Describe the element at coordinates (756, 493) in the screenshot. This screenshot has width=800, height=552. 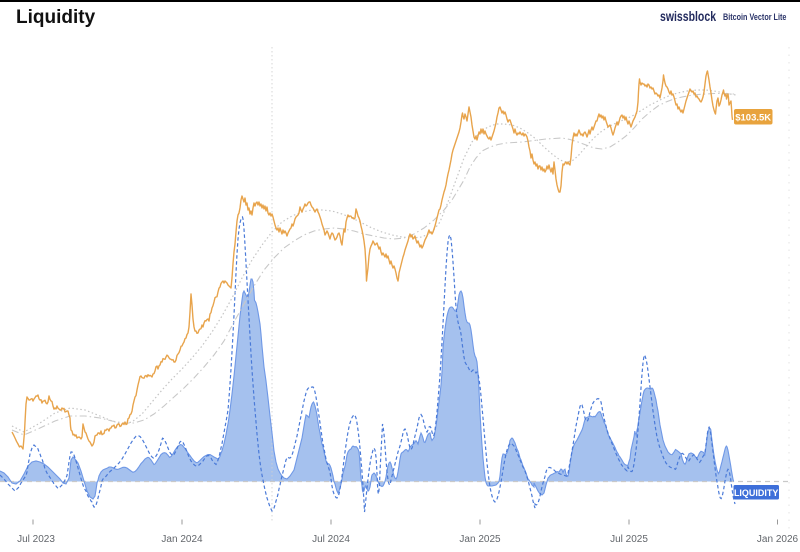
I see `svg-text: LIQUIDITY` at that location.